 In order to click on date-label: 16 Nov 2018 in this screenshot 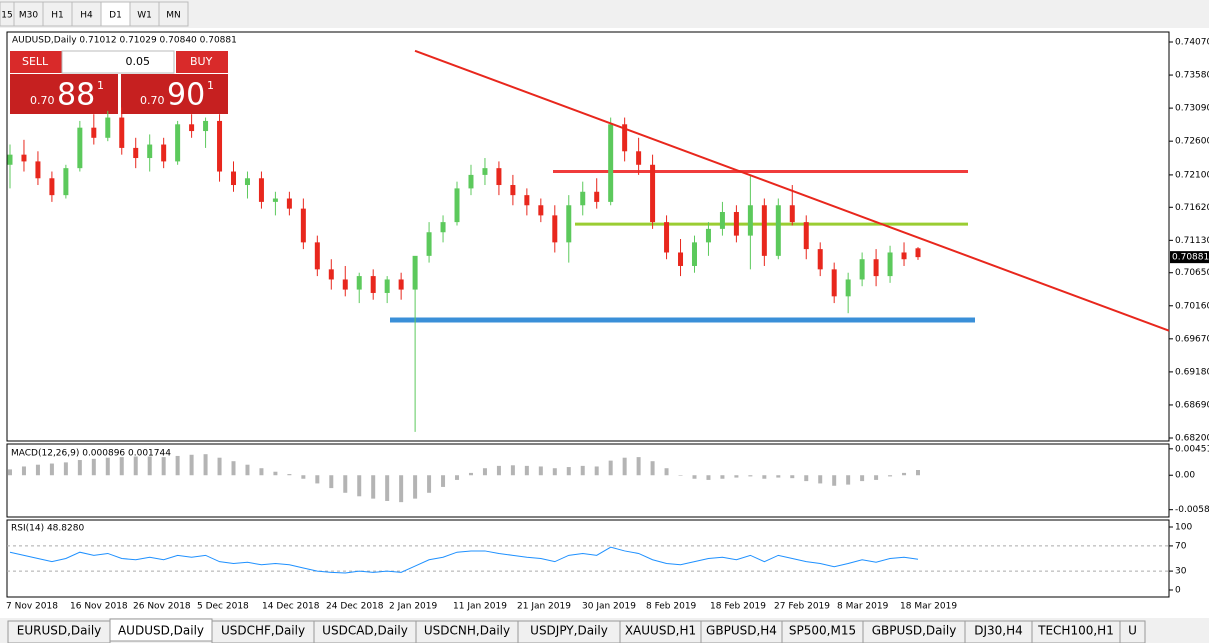, I will do `click(99, 607)`.